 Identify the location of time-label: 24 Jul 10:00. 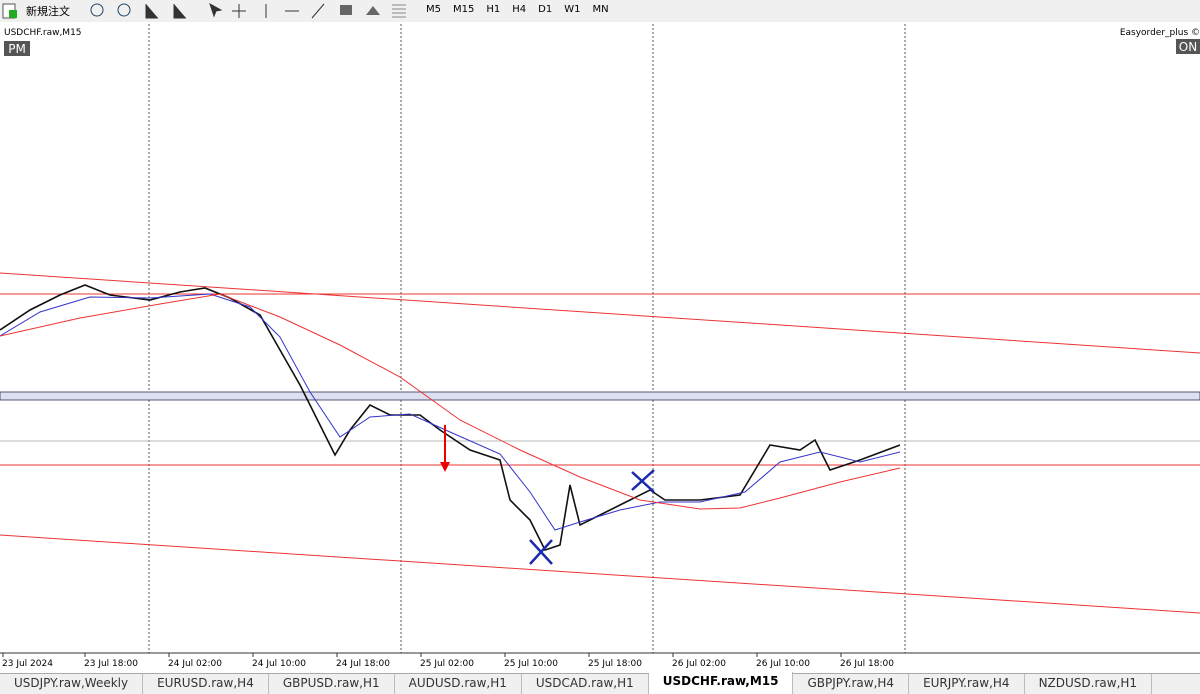
(279, 664).